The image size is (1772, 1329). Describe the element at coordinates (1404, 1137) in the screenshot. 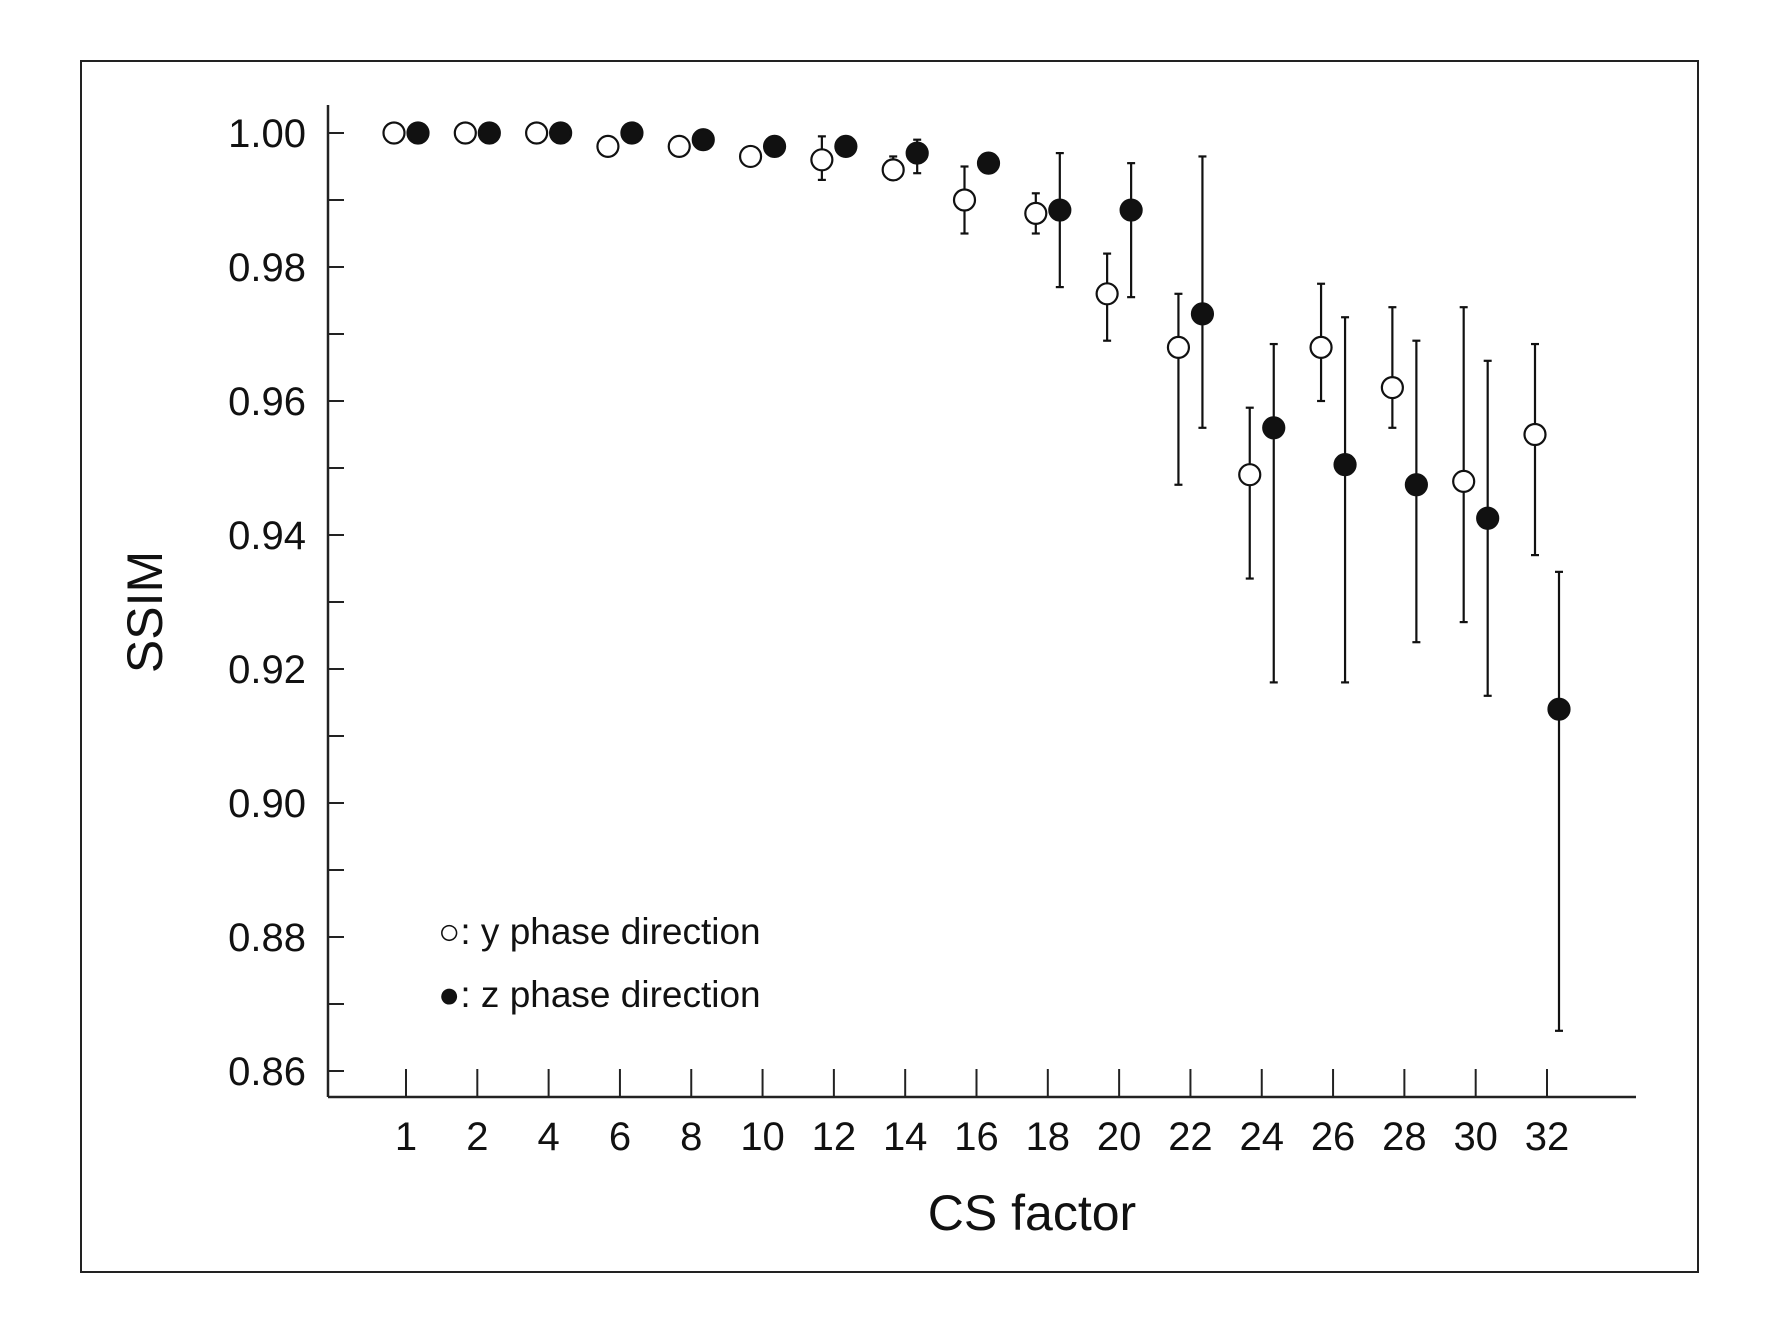

I see `x-tick-label: 28` at that location.